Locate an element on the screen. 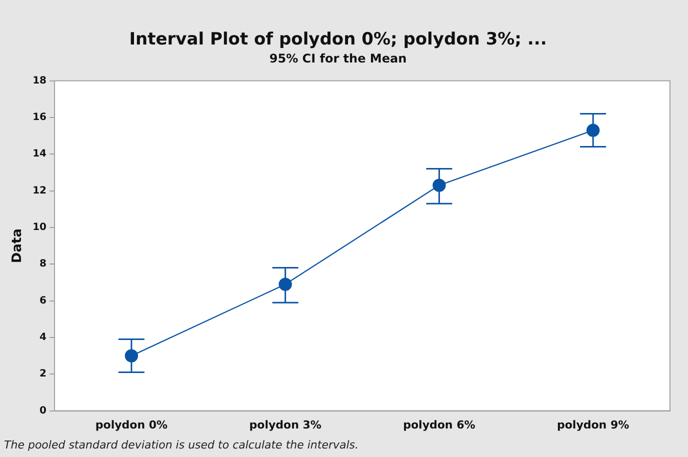 The height and width of the screenshot is (457, 688). y-tick-label: 14 is located at coordinates (39, 154).